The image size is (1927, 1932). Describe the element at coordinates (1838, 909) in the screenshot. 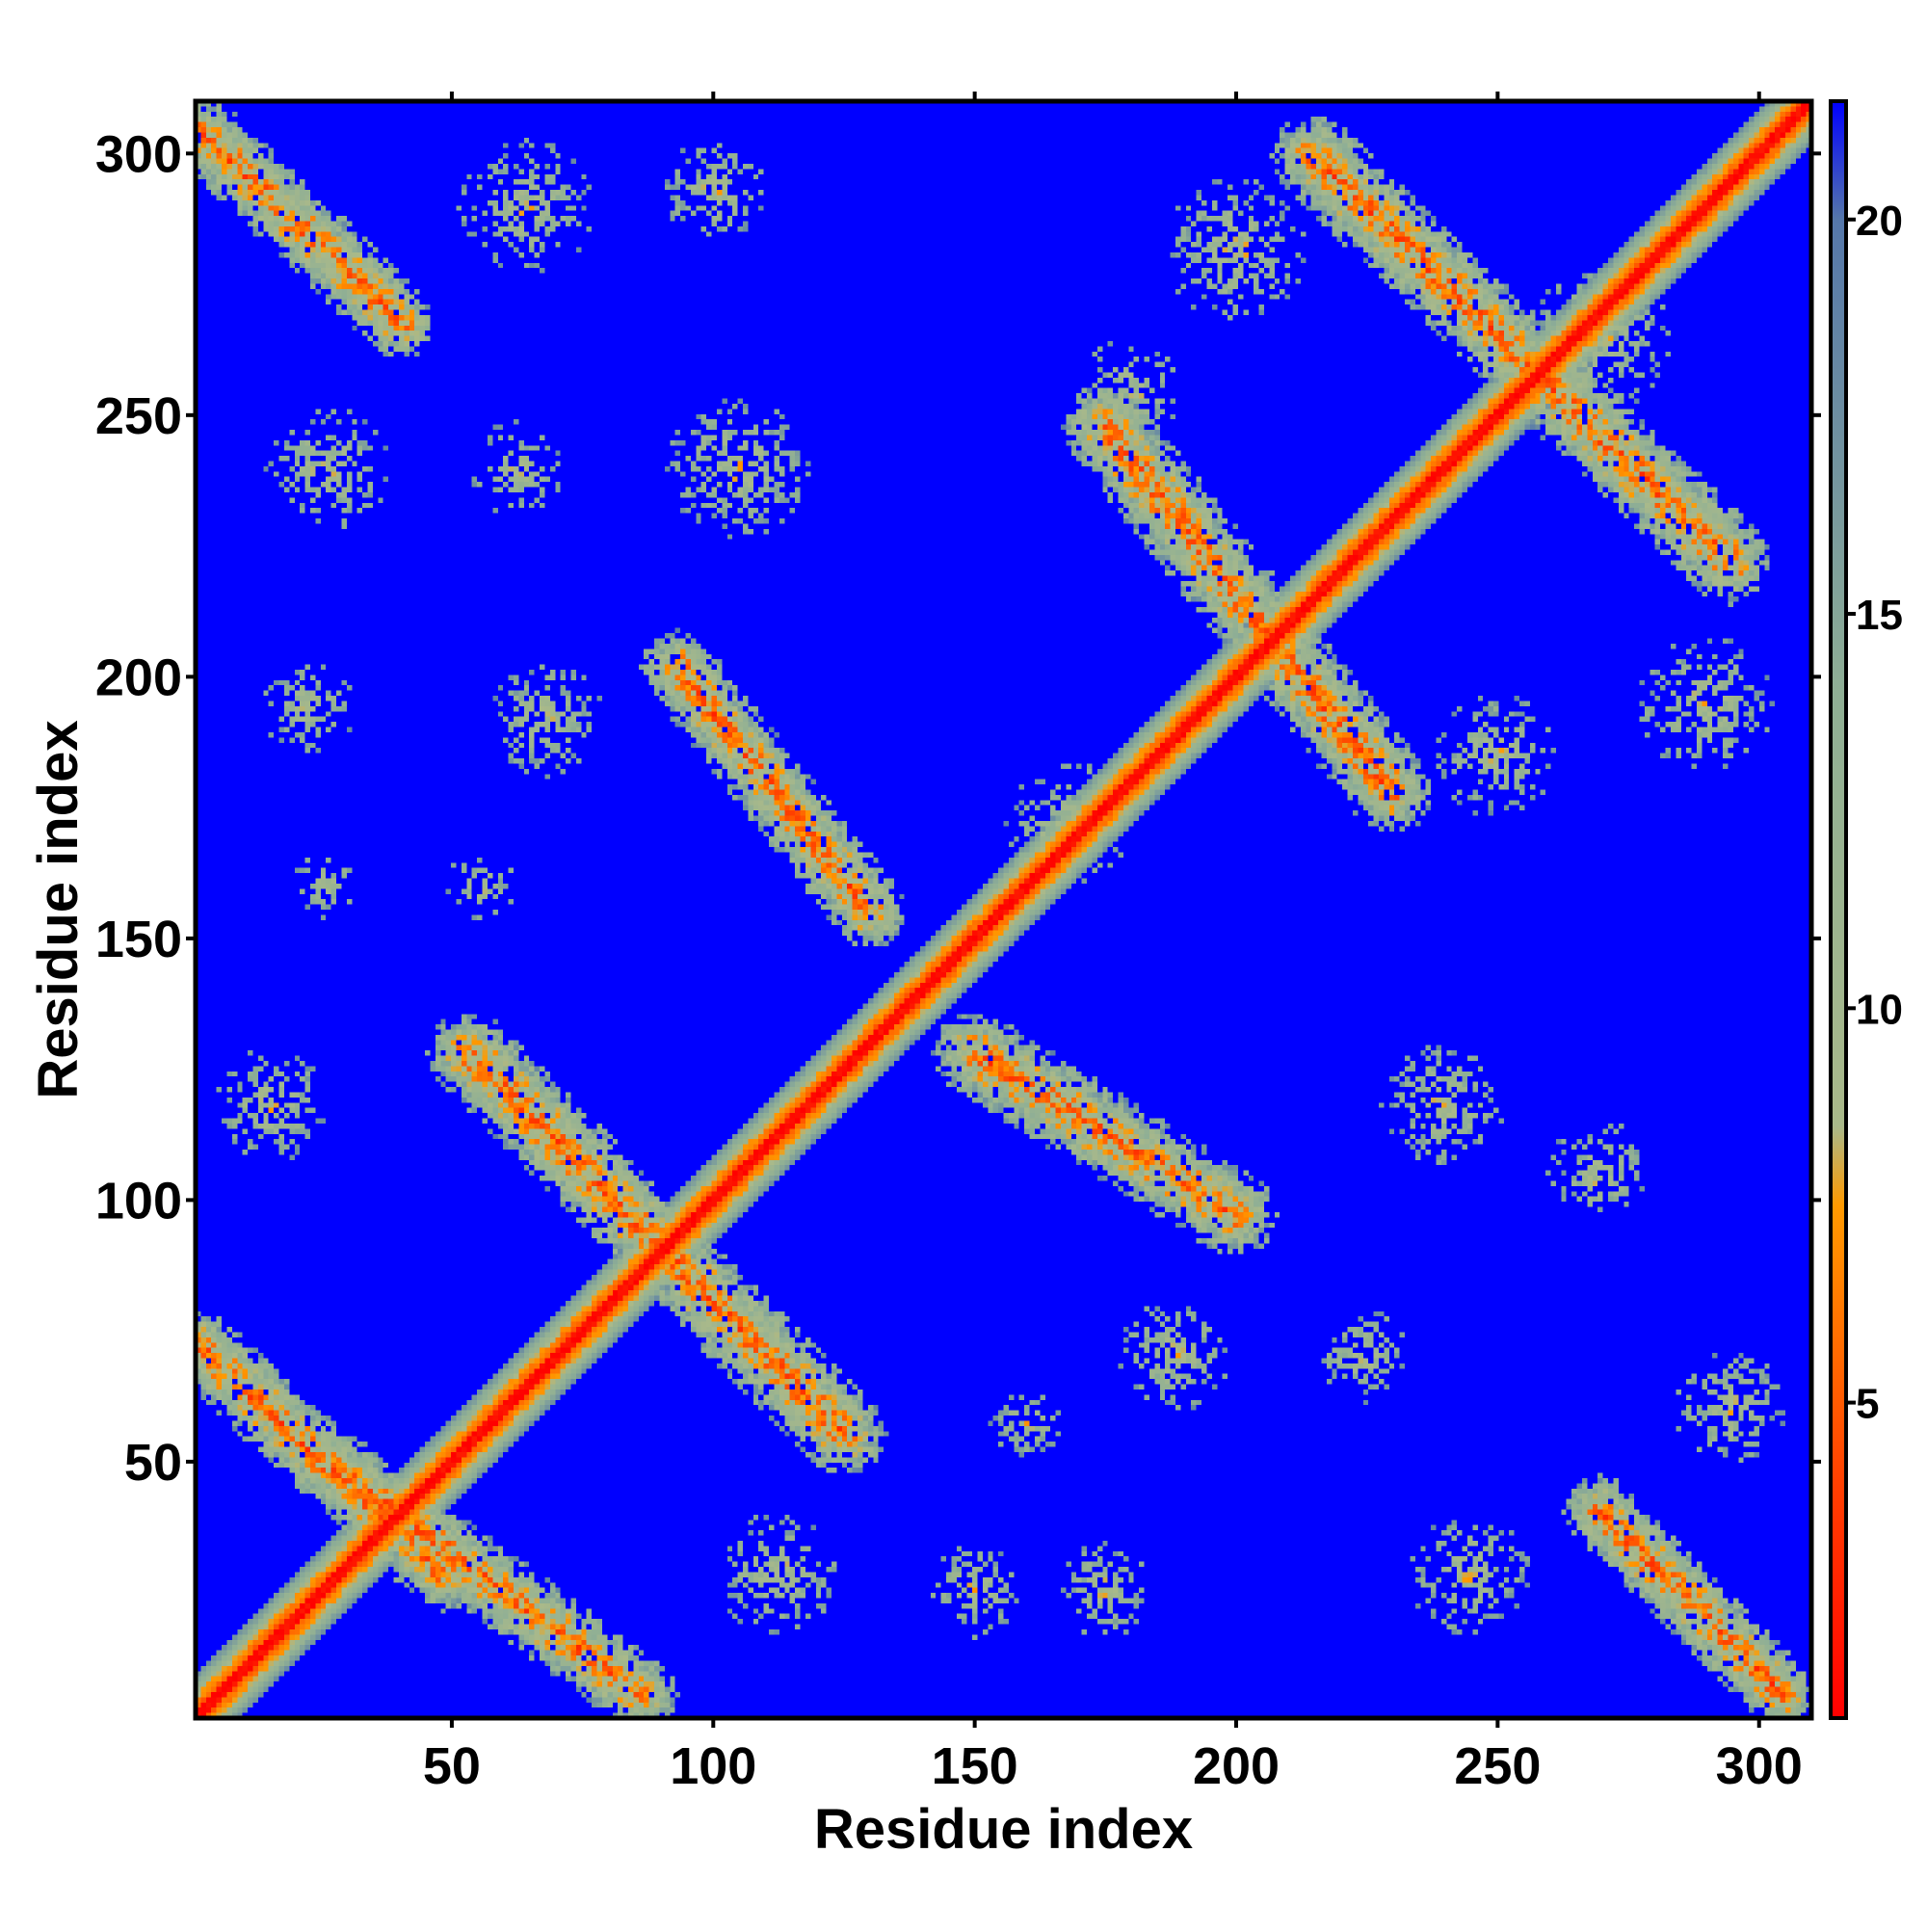

I see `colorbar-gradient` at that location.